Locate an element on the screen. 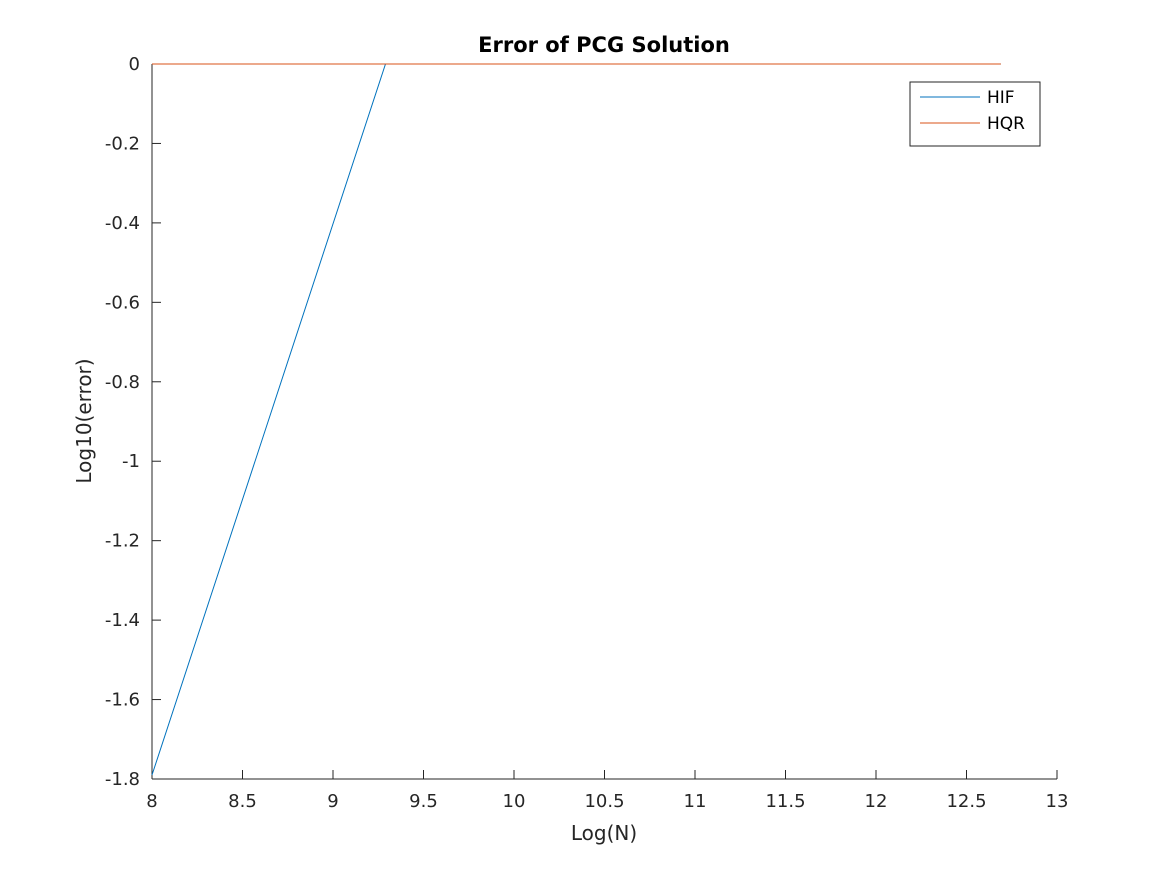 The width and height of the screenshot is (1167, 875). y-tick-label: -0.8 is located at coordinates (122, 382).